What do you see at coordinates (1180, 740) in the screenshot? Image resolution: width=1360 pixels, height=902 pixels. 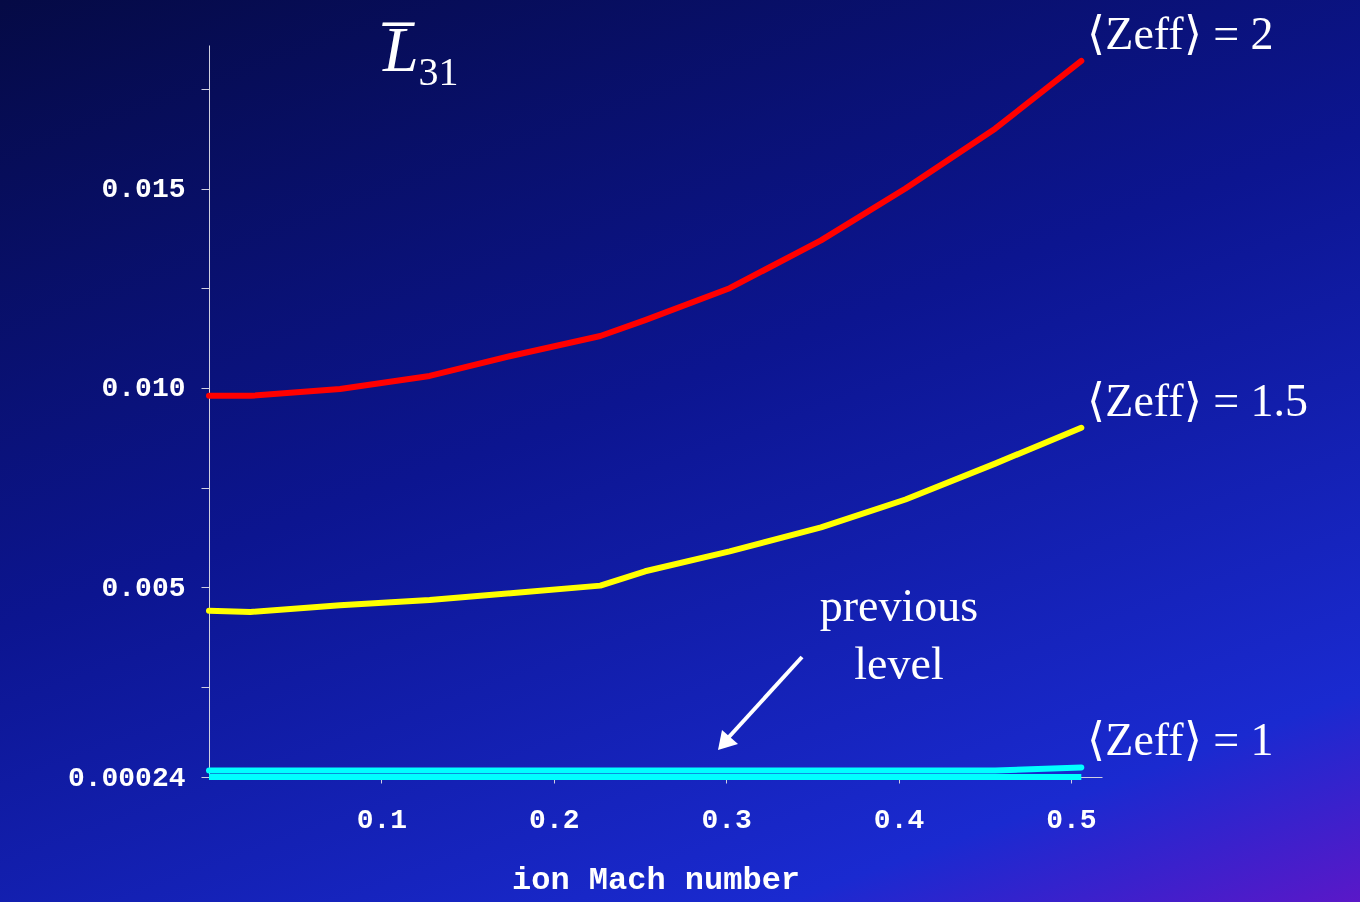 I see `series-label: ⟨Zeff⟩ = 1` at bounding box center [1180, 740].